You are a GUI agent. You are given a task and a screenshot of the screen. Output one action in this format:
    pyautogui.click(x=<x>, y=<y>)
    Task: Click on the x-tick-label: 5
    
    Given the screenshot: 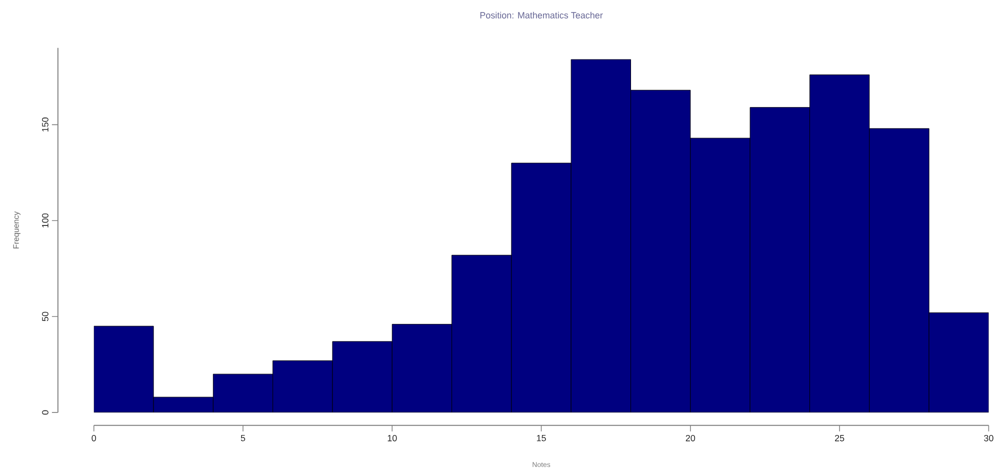 What is the action you would take?
    pyautogui.click(x=243, y=438)
    